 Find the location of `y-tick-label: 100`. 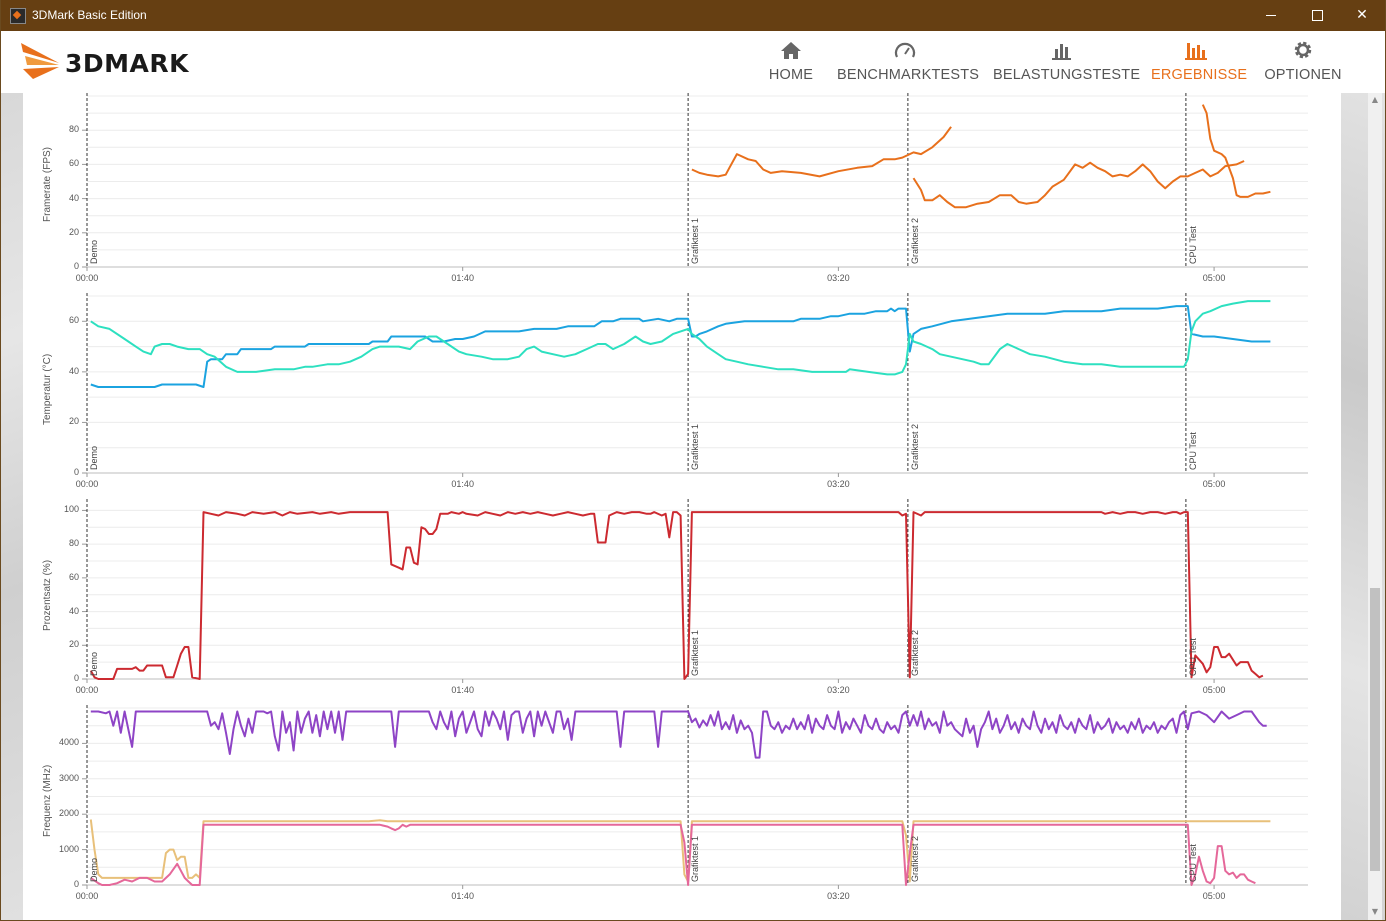

y-tick-label: 100 is located at coordinates (71, 509).